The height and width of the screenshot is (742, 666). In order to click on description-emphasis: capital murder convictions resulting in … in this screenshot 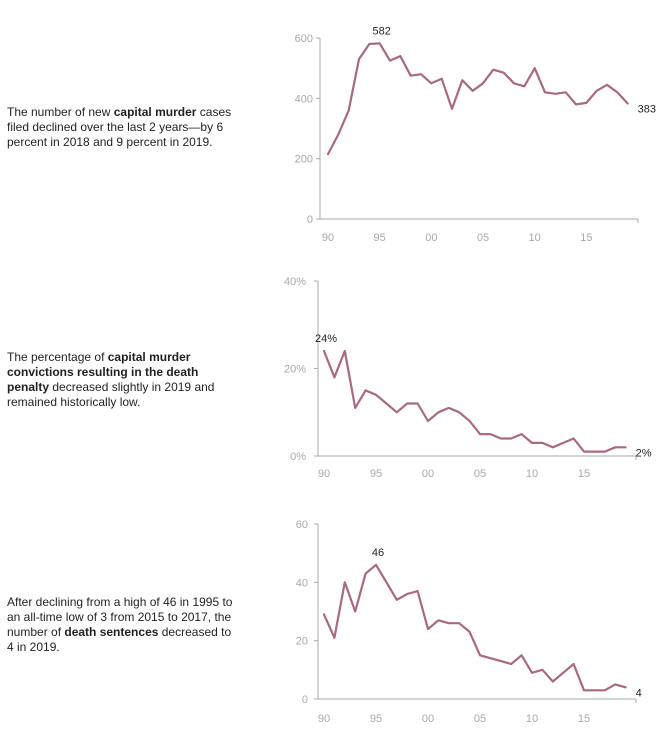, I will do `click(103, 372)`.